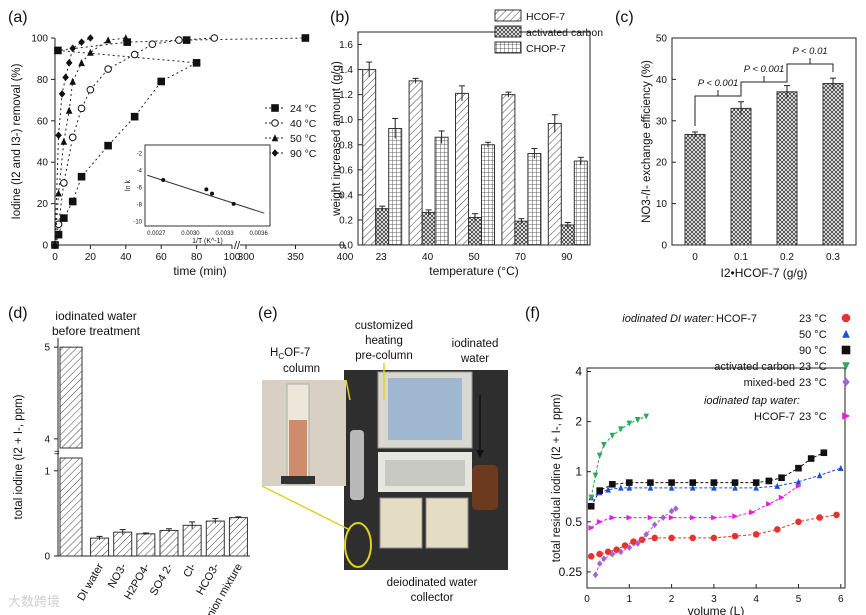 This screenshot has width=866, height=615. I want to click on d-y-tick-label: 4, so click(47, 439).